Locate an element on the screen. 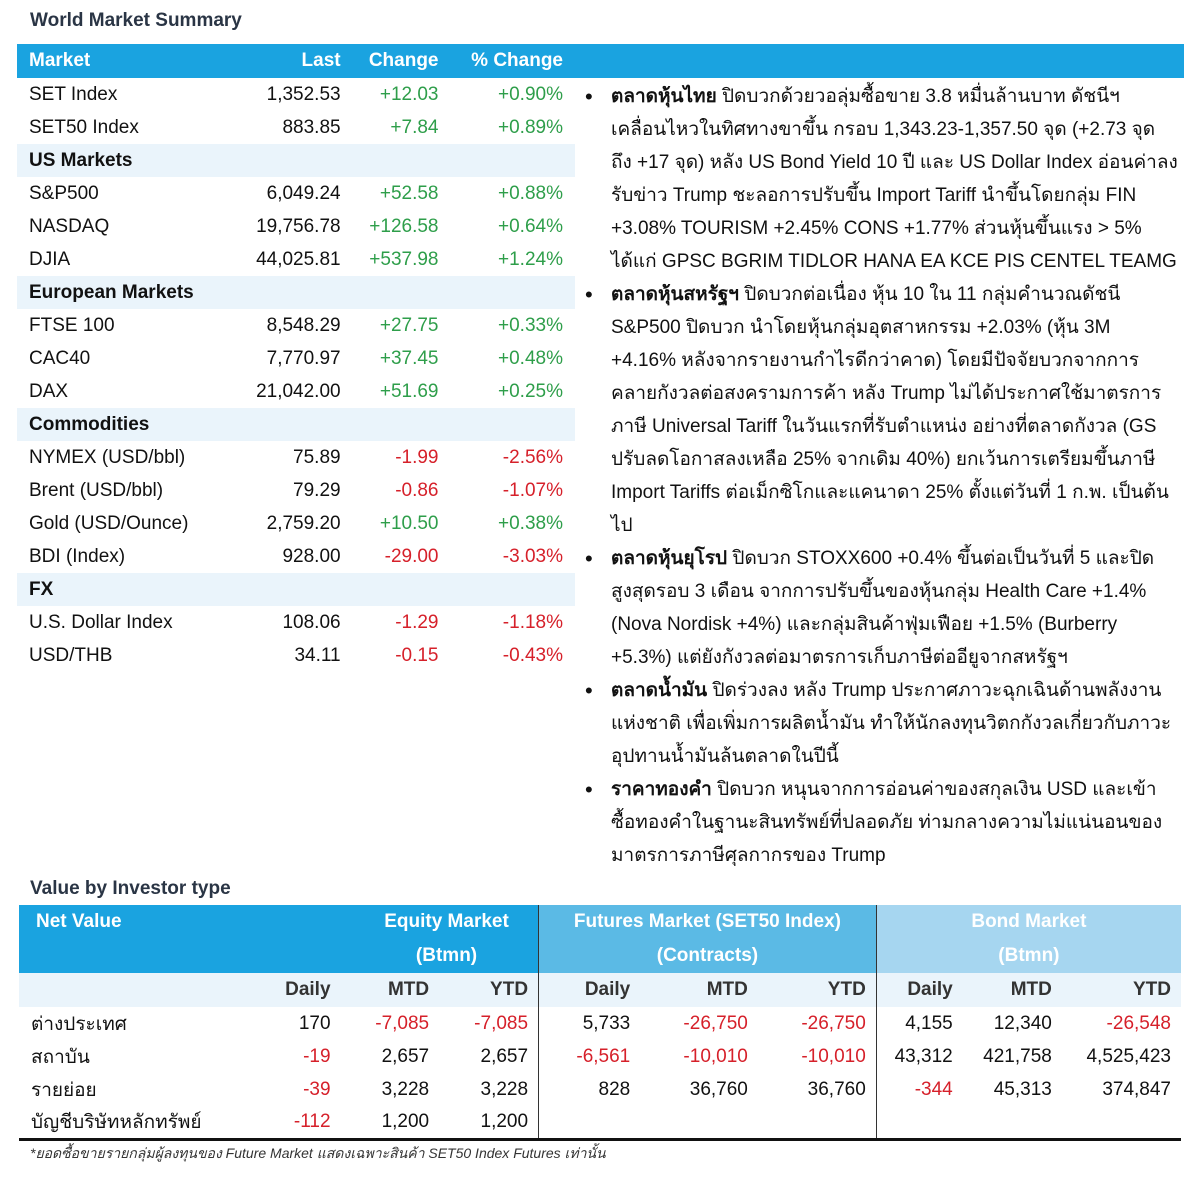 The width and height of the screenshot is (1200, 1189). investor-value: 45,313 is located at coordinates (1022, 1089).